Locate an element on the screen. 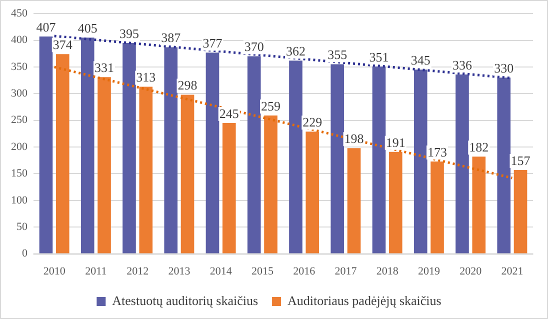 The height and width of the screenshot is (319, 548). x-tick-label: 2020 is located at coordinates (471, 271).